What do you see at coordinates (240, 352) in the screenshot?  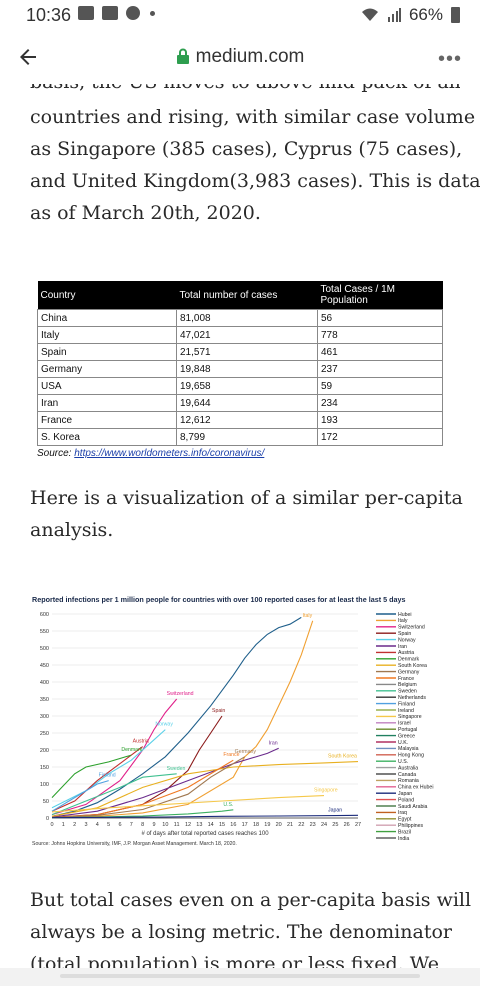 I see `table-row: Spain 21,571 461` at bounding box center [240, 352].